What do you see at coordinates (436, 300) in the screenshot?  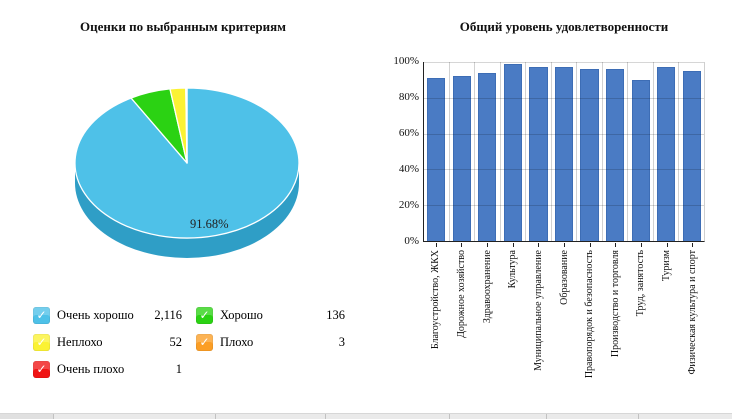 I see `x-tick-label: Благоустройство, ЖКХ` at bounding box center [436, 300].